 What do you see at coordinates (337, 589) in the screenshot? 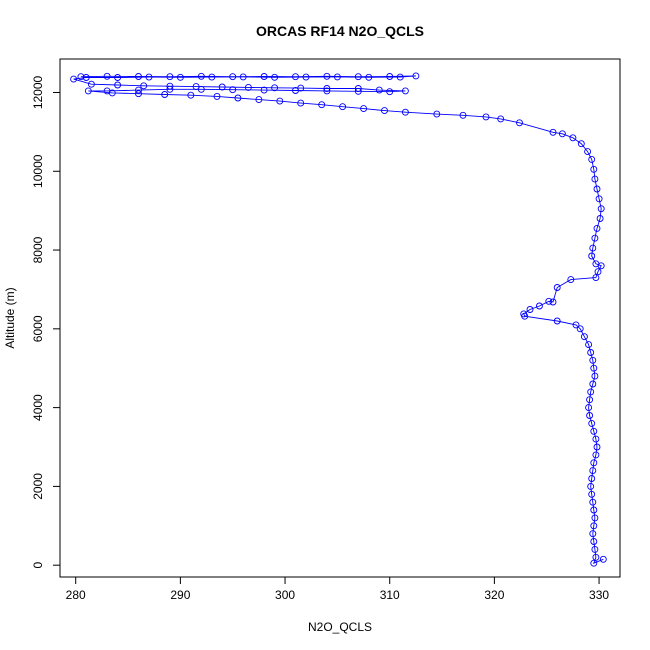
I see `x-axis: 280 290 300 310 320 330` at bounding box center [337, 589].